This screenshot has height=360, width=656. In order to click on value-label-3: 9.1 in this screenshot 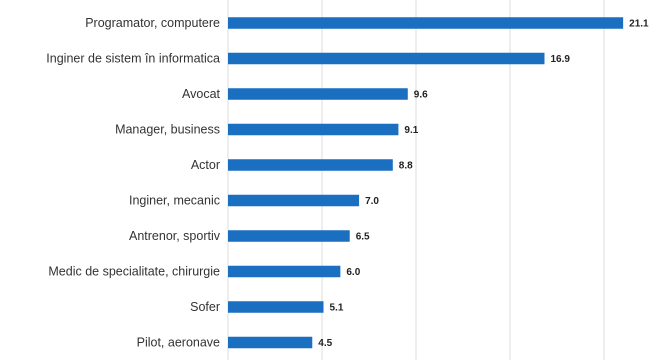, I will do `click(411, 130)`.